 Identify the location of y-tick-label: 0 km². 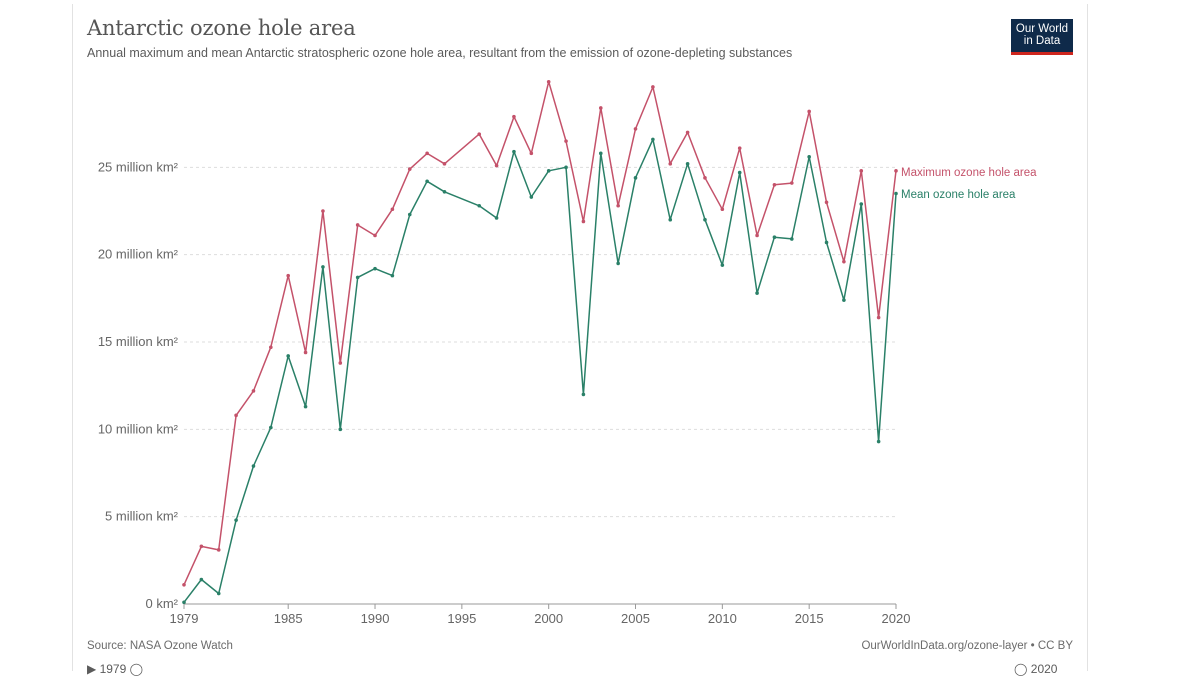
(162, 603).